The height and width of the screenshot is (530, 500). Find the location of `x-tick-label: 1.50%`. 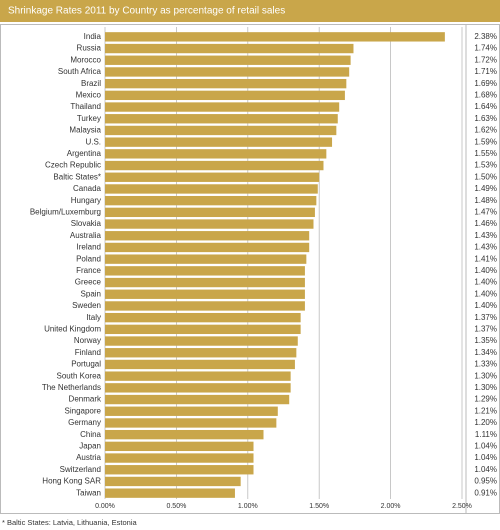

x-tick-label: 1.50% is located at coordinates (319, 506).